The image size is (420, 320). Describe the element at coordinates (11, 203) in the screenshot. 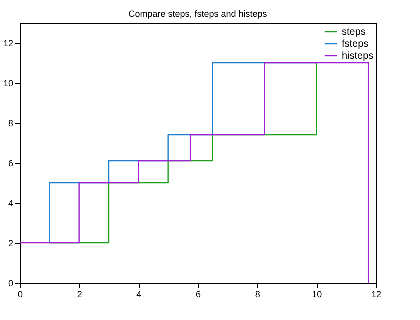

I see `y-tick-label: 4` at that location.